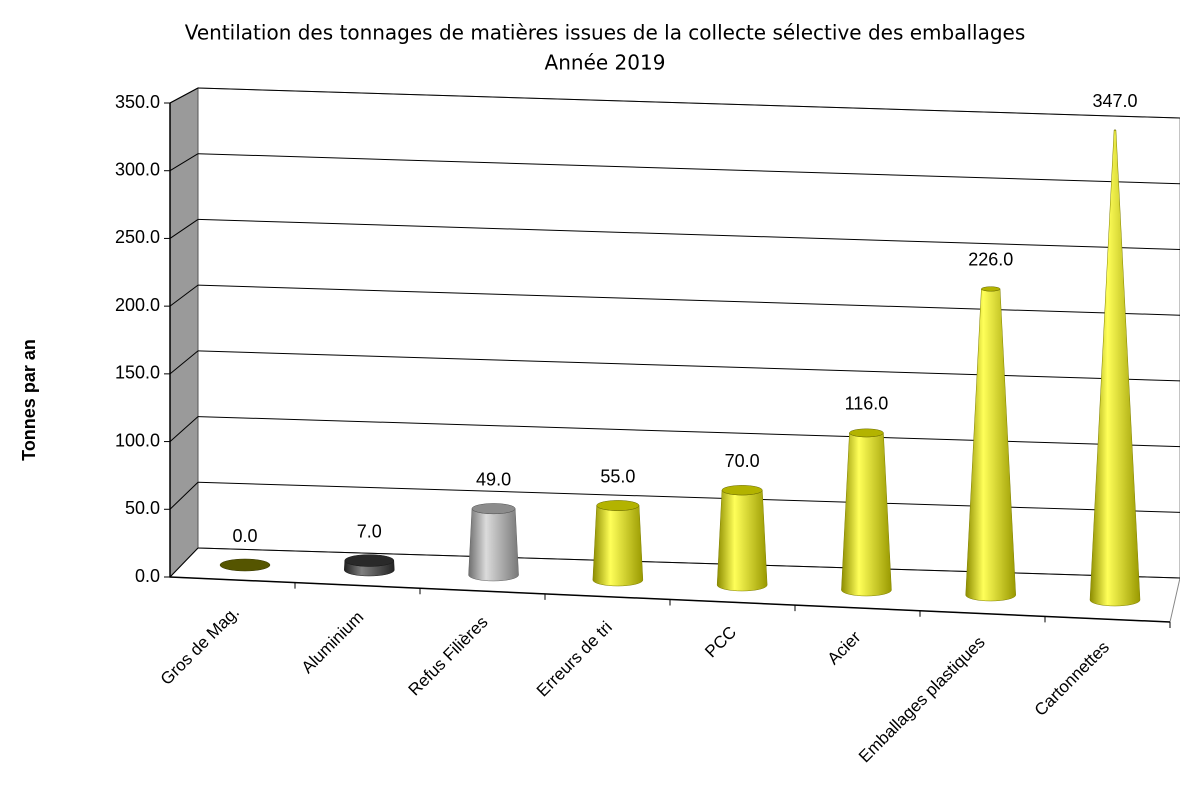 Image resolution: width=1180 pixels, height=811 pixels. Describe the element at coordinates (137, 373) in the screenshot. I see `y-tick-label: 150.0` at that location.